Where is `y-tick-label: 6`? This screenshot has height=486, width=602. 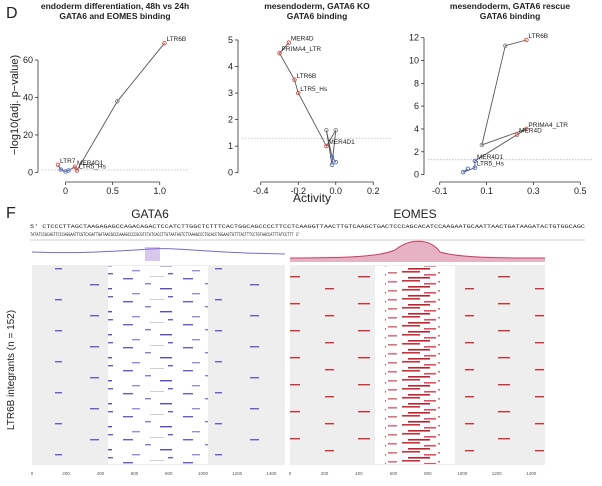 y-tick-label: 6 is located at coordinates (416, 106).